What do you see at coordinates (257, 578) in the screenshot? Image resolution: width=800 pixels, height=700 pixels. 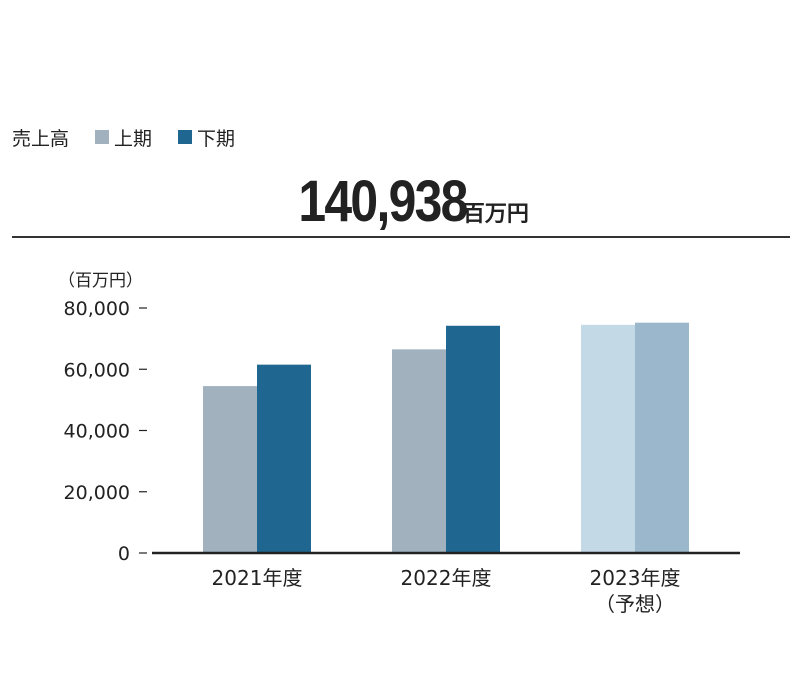 I see `x-tick-label: 2021年度` at bounding box center [257, 578].